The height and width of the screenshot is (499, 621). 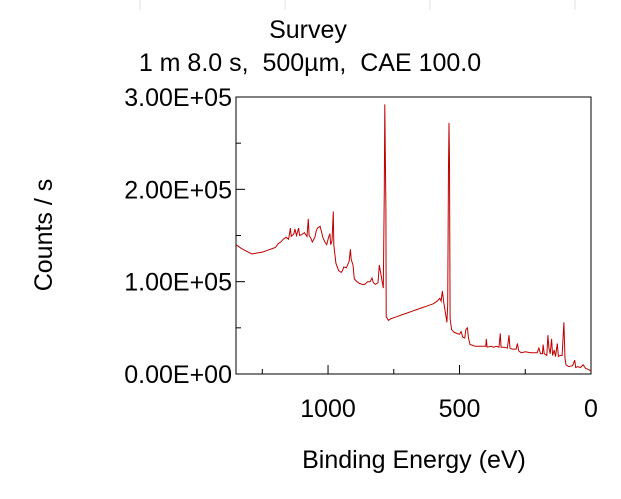 I want to click on y-axis-label: Counts / s, so click(x=44, y=235).